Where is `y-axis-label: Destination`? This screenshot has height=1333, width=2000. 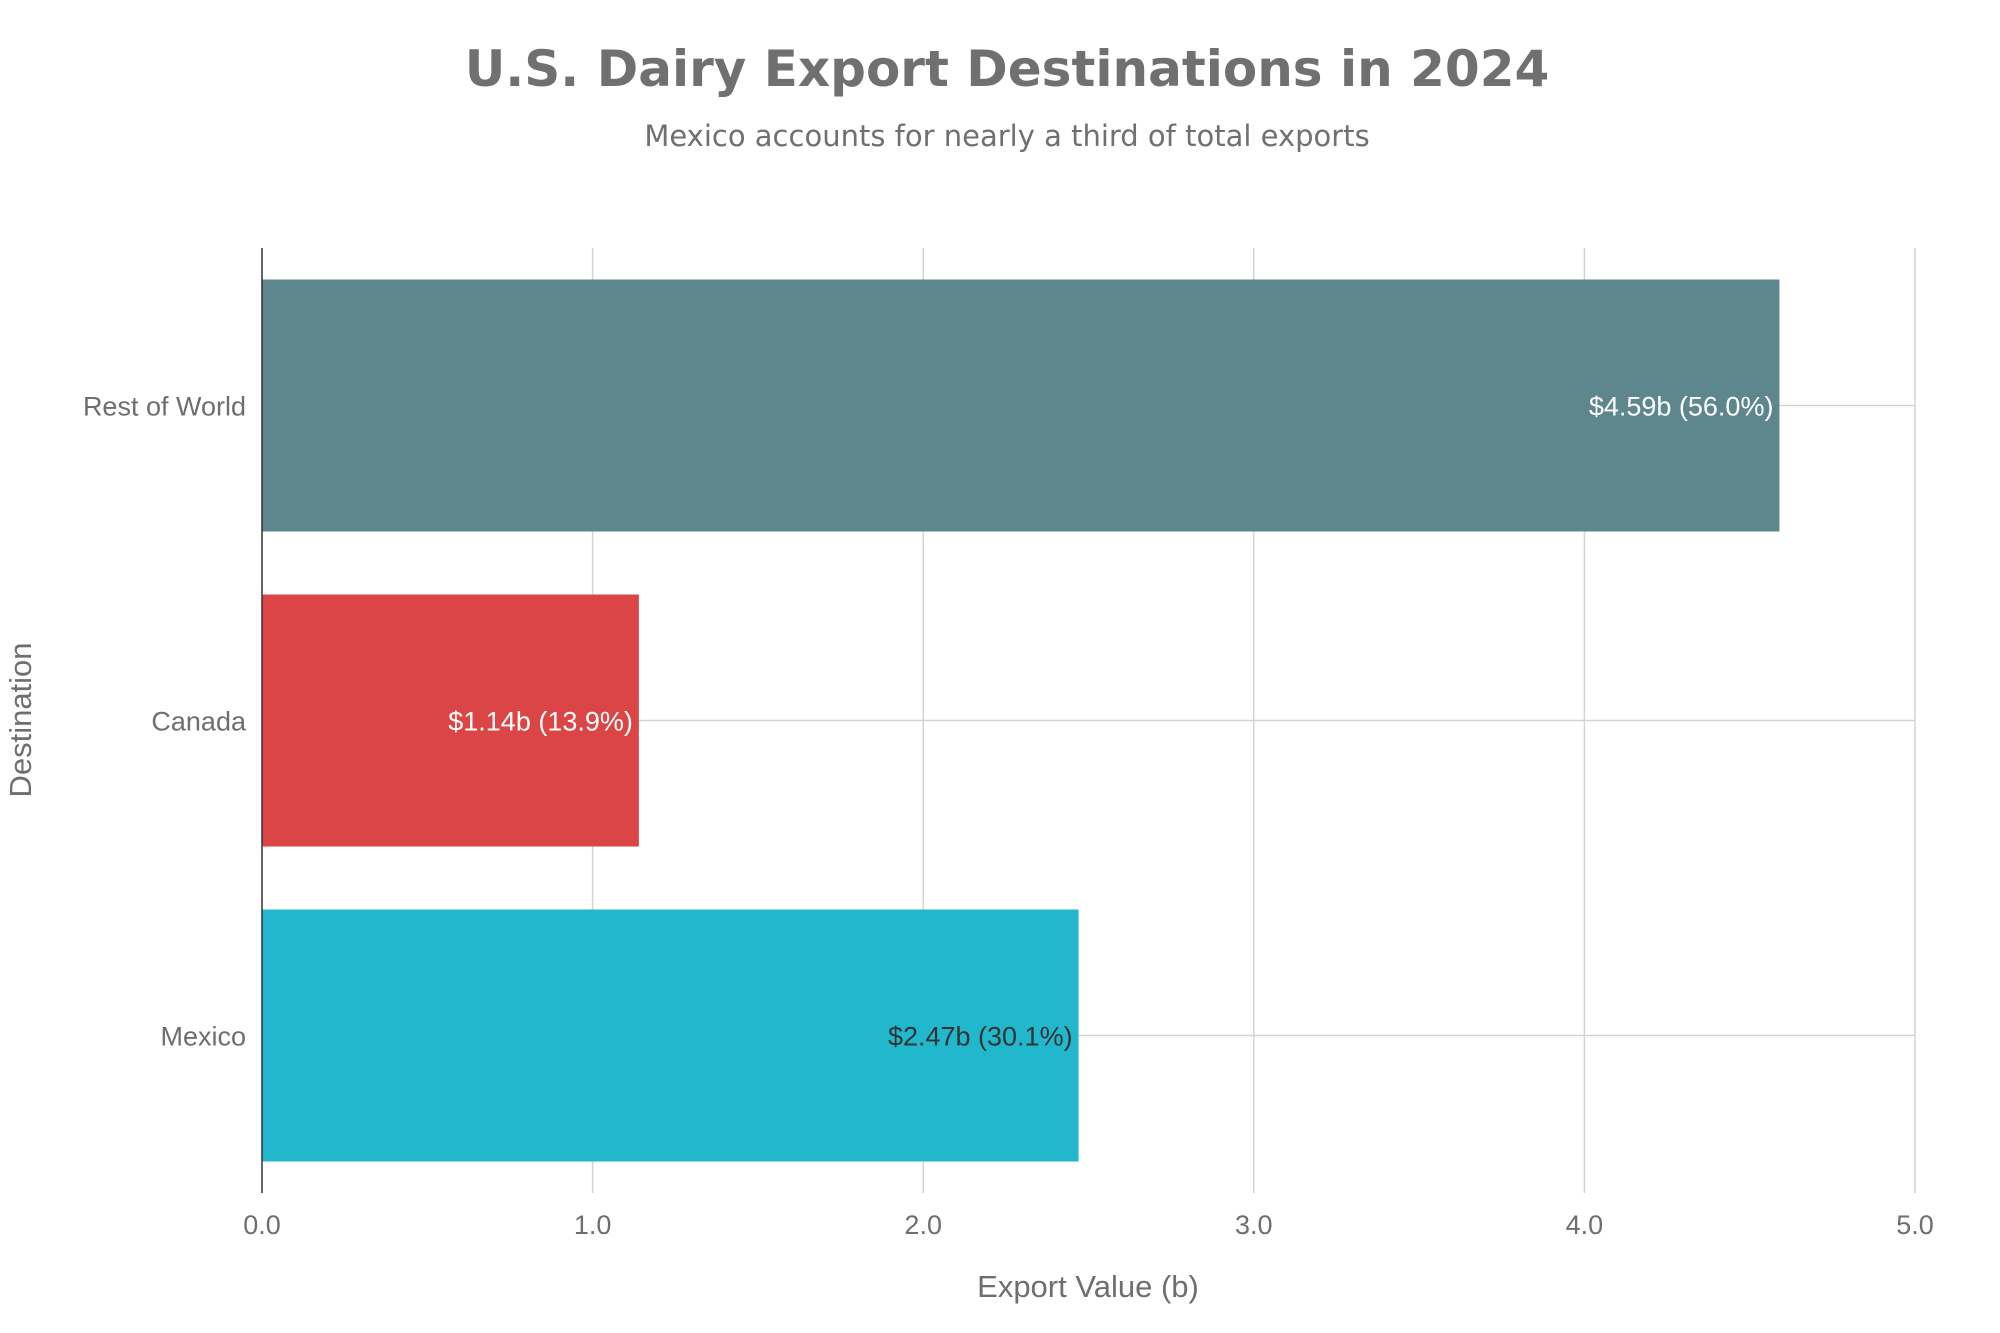
y-axis-label: Destination is located at coordinates (20, 719).